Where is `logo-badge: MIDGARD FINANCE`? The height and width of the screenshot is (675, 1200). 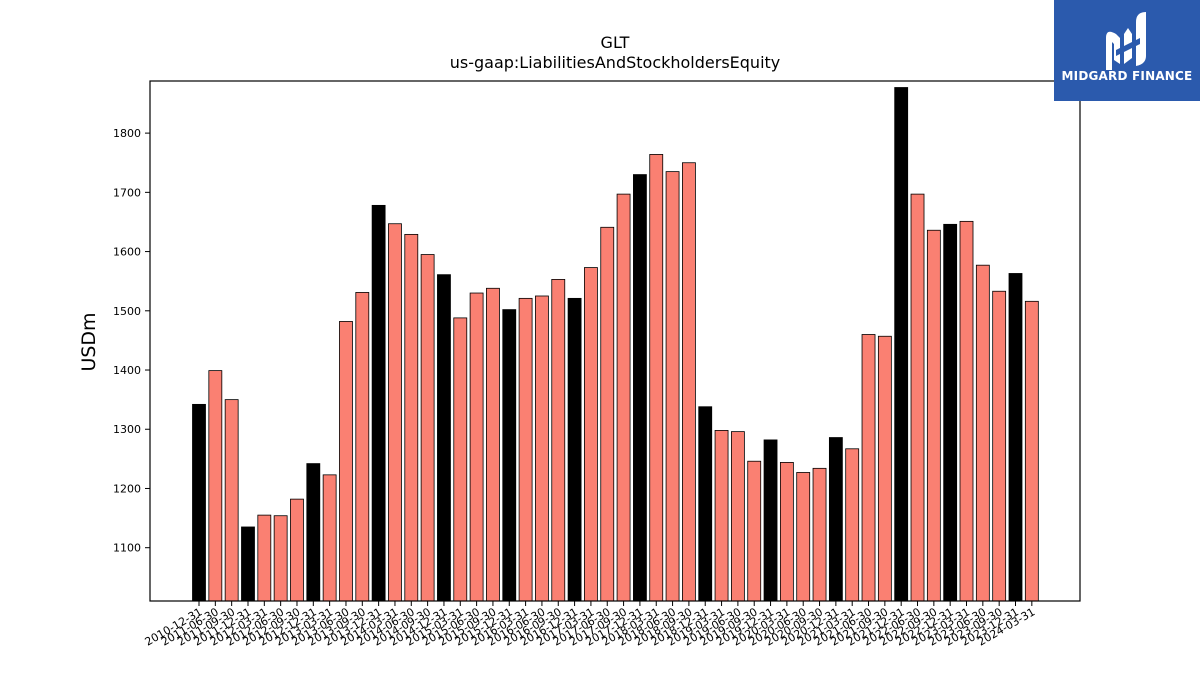
logo-badge: MIDGARD FINANCE is located at coordinates (1127, 50).